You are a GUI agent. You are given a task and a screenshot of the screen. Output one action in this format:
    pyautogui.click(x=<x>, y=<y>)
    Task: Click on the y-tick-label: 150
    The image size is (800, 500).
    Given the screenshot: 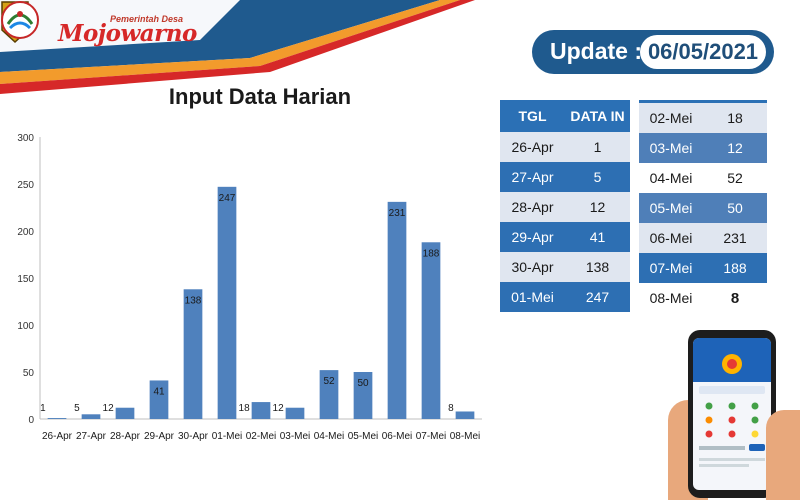 What is the action you would take?
    pyautogui.click(x=25, y=279)
    